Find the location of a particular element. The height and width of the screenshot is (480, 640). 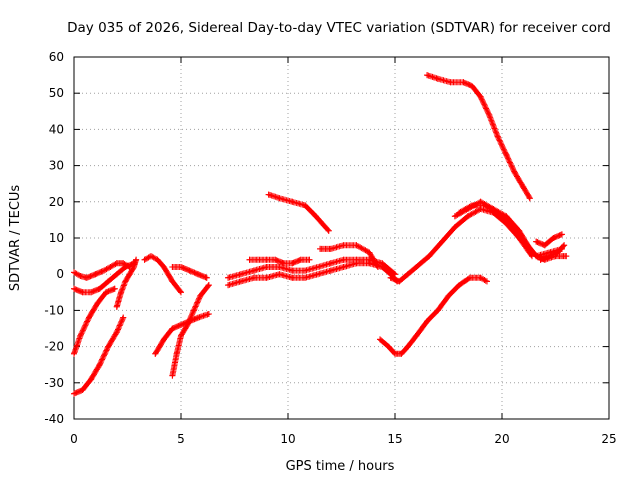

y-tick-label: 30 is located at coordinates (56, 166).